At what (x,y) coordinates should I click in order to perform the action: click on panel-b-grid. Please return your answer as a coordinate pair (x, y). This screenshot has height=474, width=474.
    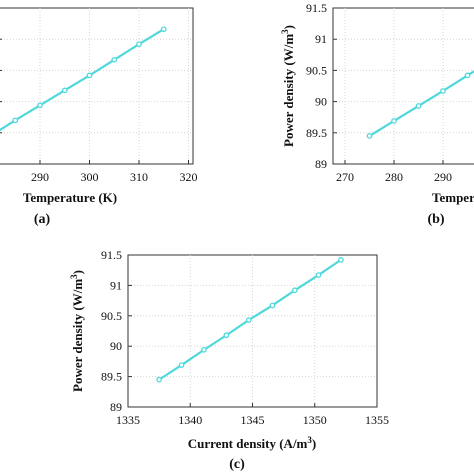
    Looking at the image, I should click on (403, 86).